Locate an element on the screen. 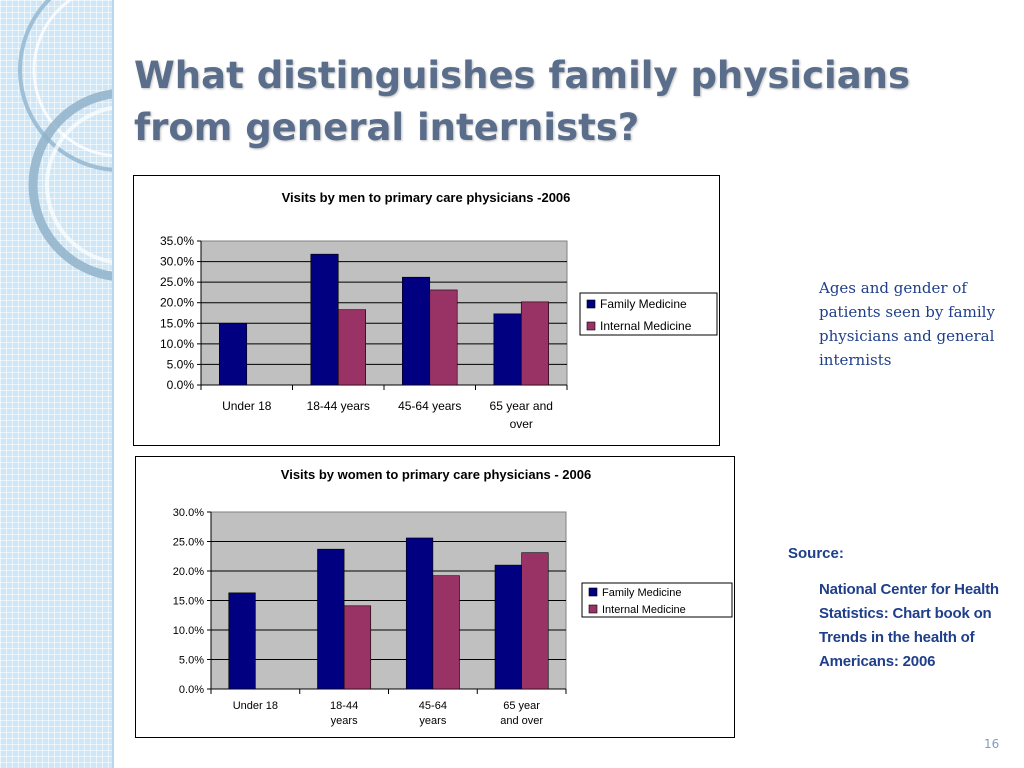 Image resolution: width=1024 pixels, height=768 pixels. women-y-tick-label: 15.0% is located at coordinates (188, 602).